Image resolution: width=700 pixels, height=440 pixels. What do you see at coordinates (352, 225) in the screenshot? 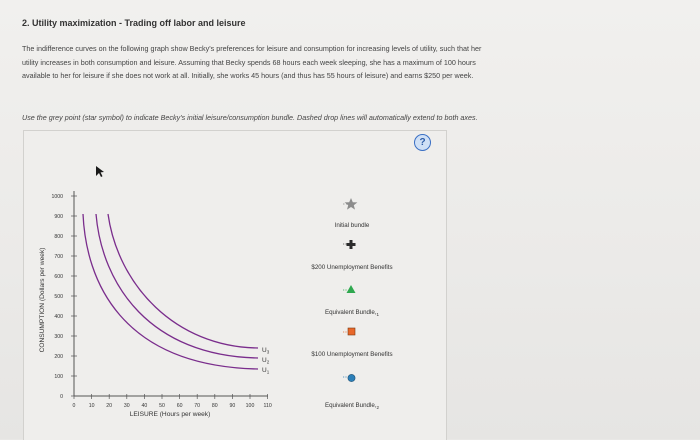
I see `legend-label-initial-bundle: Initial bundle` at bounding box center [352, 225].